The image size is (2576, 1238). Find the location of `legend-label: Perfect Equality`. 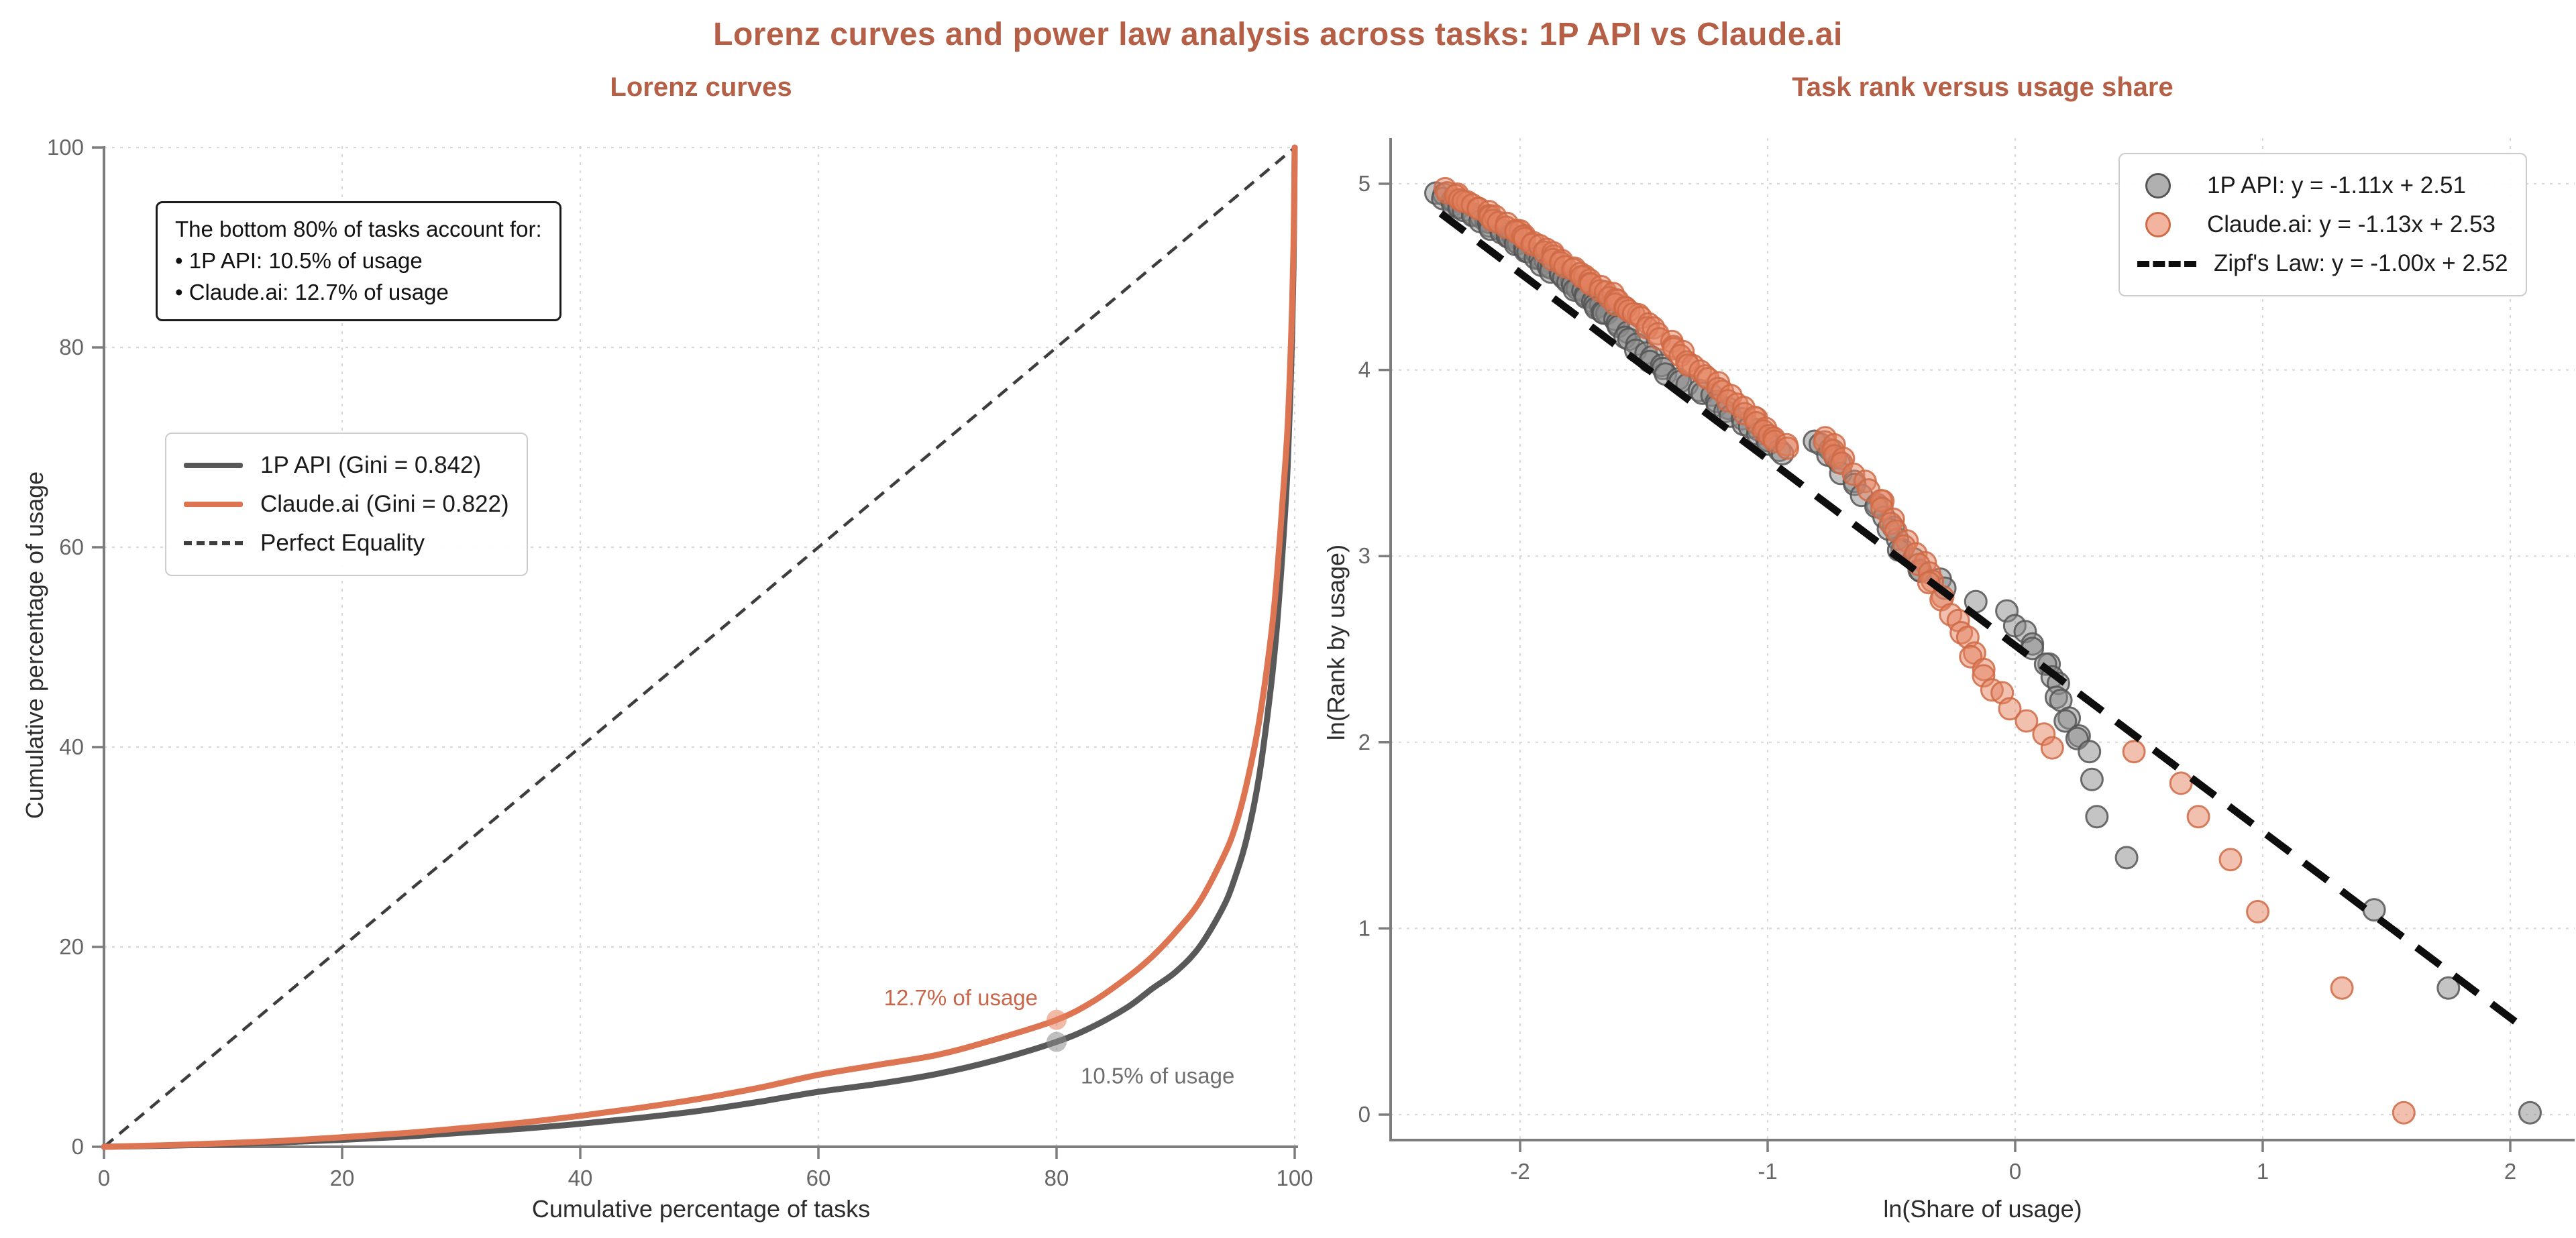

legend-label: Perfect Equality is located at coordinates (342, 543).